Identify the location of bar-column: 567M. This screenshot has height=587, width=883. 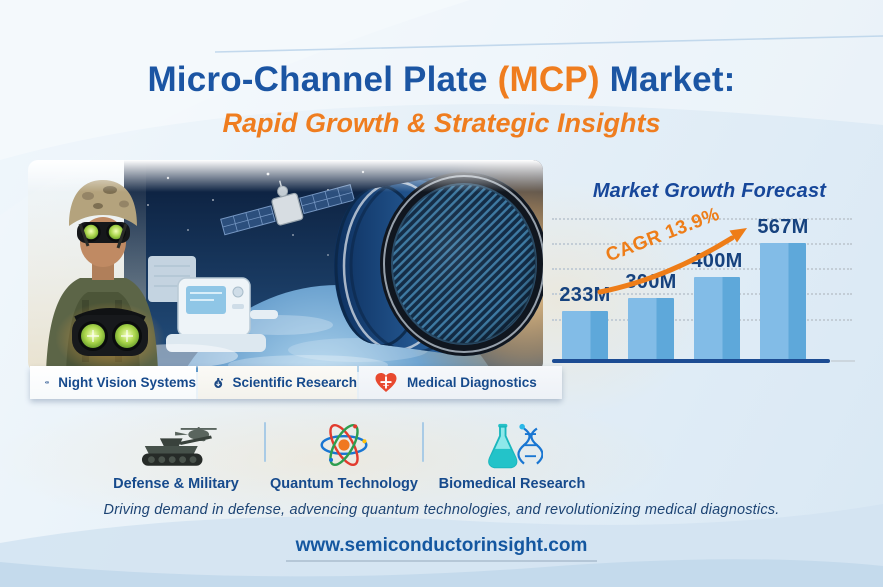
(783, 287).